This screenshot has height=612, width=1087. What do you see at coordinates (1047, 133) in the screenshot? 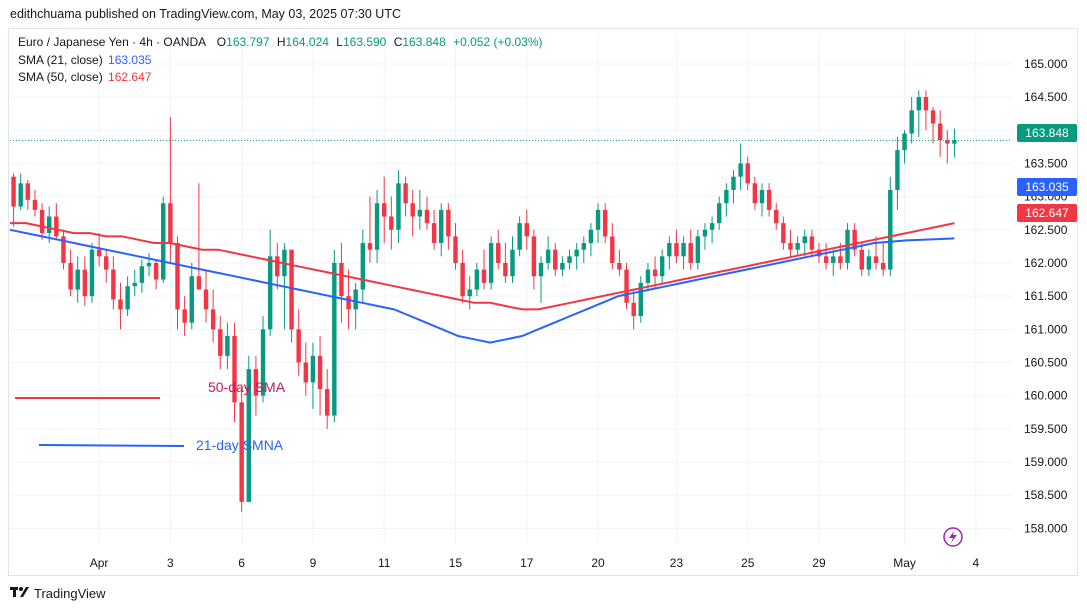
I see `last-price-tag: 163.848` at bounding box center [1047, 133].